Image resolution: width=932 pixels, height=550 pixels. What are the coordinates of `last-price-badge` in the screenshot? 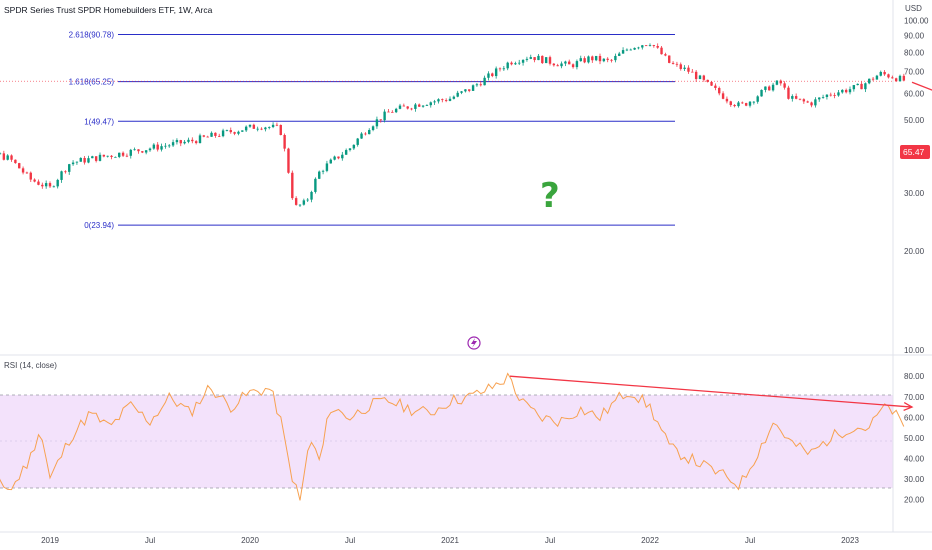 It's located at (915, 152).